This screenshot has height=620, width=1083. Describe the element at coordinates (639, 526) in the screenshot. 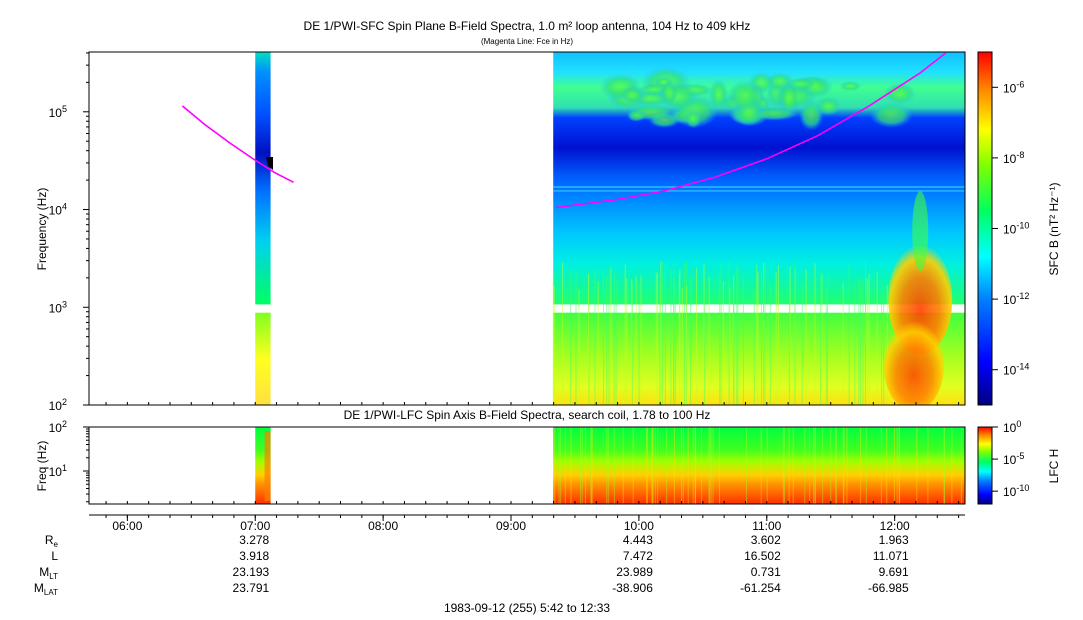

I see `x-tick-label: 10:00` at that location.